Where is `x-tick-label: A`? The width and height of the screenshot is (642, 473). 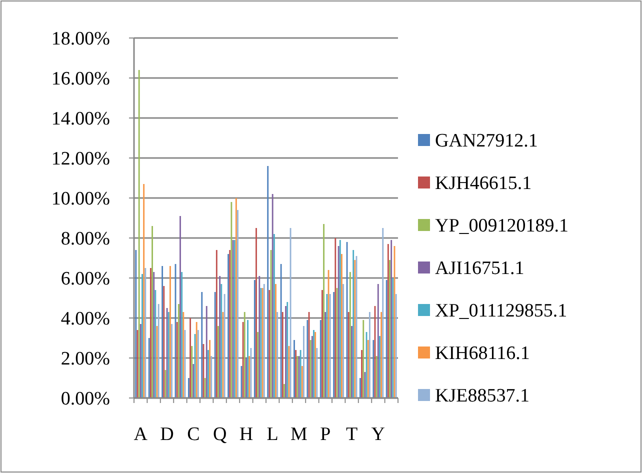
x-tick-label: A is located at coordinates (141, 434).